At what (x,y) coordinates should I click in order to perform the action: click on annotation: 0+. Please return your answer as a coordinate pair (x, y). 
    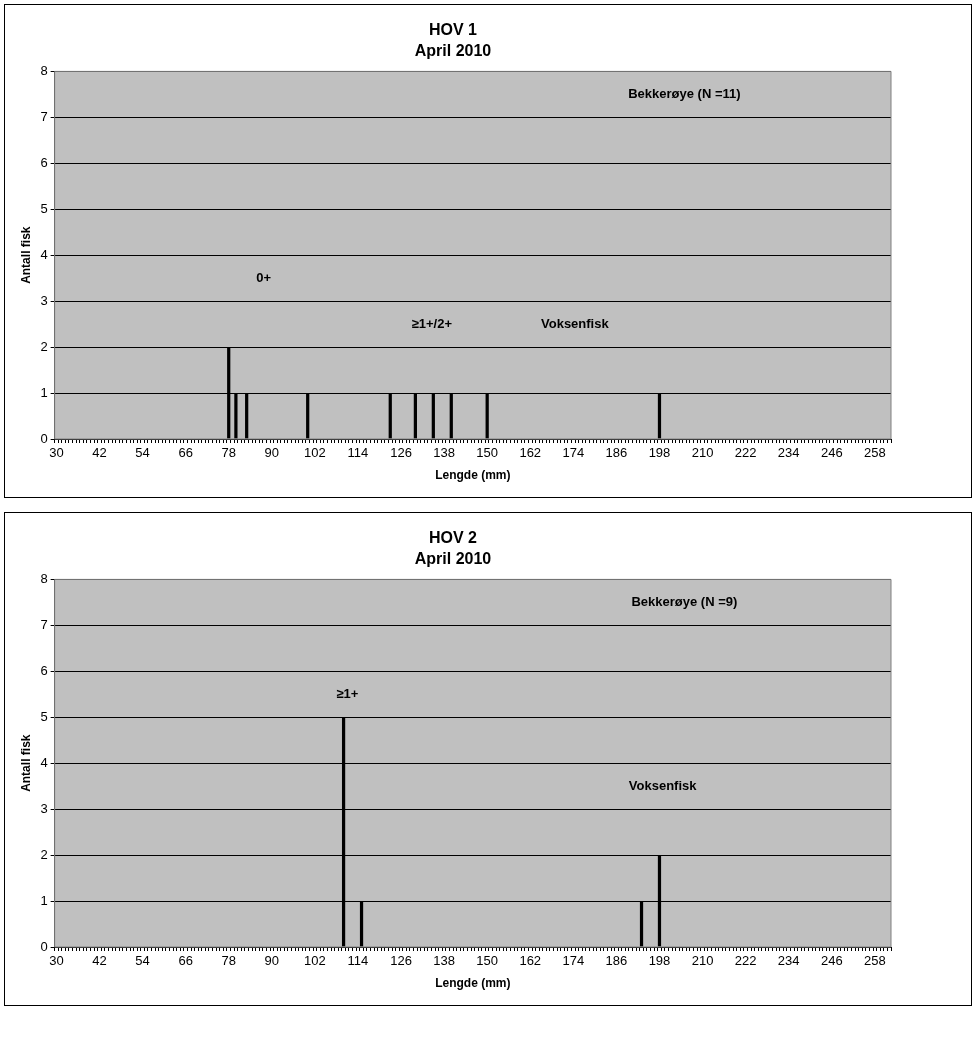
    Looking at the image, I should click on (264, 277).